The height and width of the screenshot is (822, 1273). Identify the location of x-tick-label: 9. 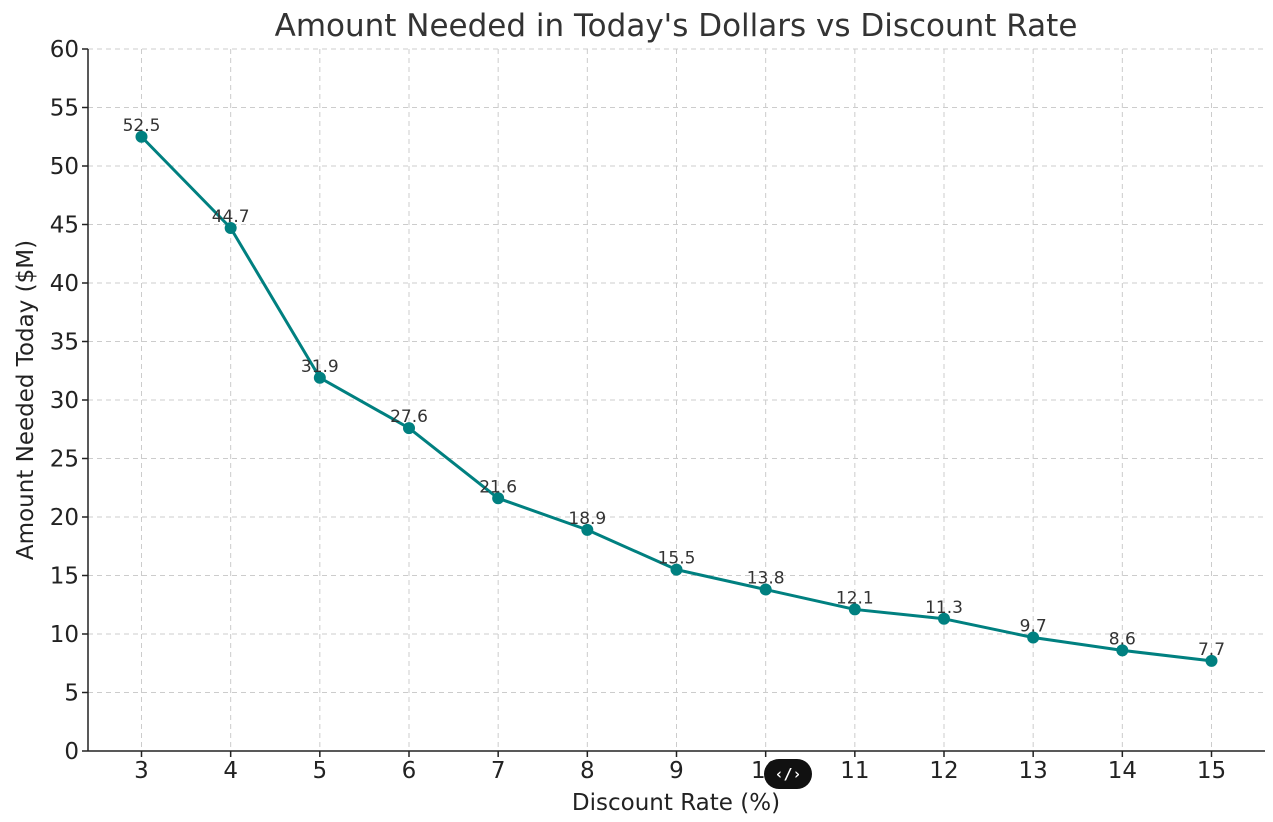
(676, 771).